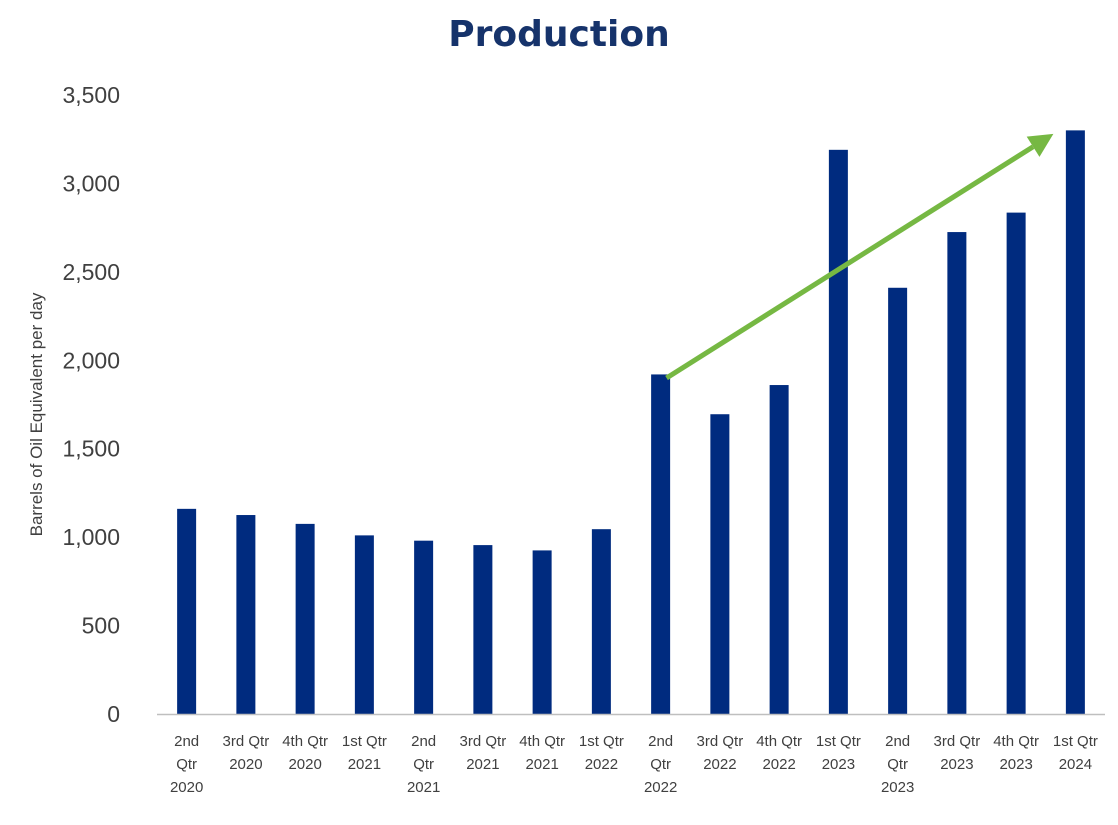  Describe the element at coordinates (542, 753) in the screenshot. I see `x-tick-label: 4th Qtr 2021` at that location.